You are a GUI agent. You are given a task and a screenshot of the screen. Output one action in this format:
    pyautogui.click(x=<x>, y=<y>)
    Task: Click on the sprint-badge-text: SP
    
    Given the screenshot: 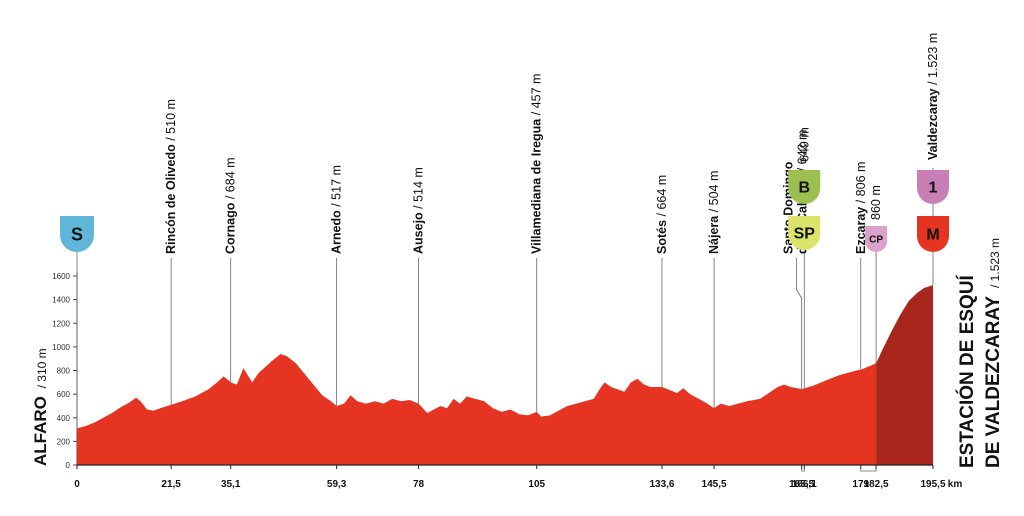 What is the action you would take?
    pyautogui.click(x=805, y=234)
    